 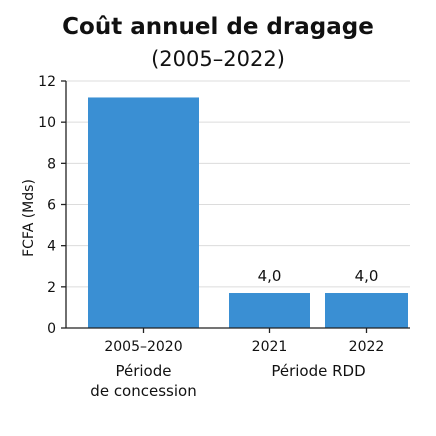 I want to click on y-tick-label: 0, so click(x=51, y=329).